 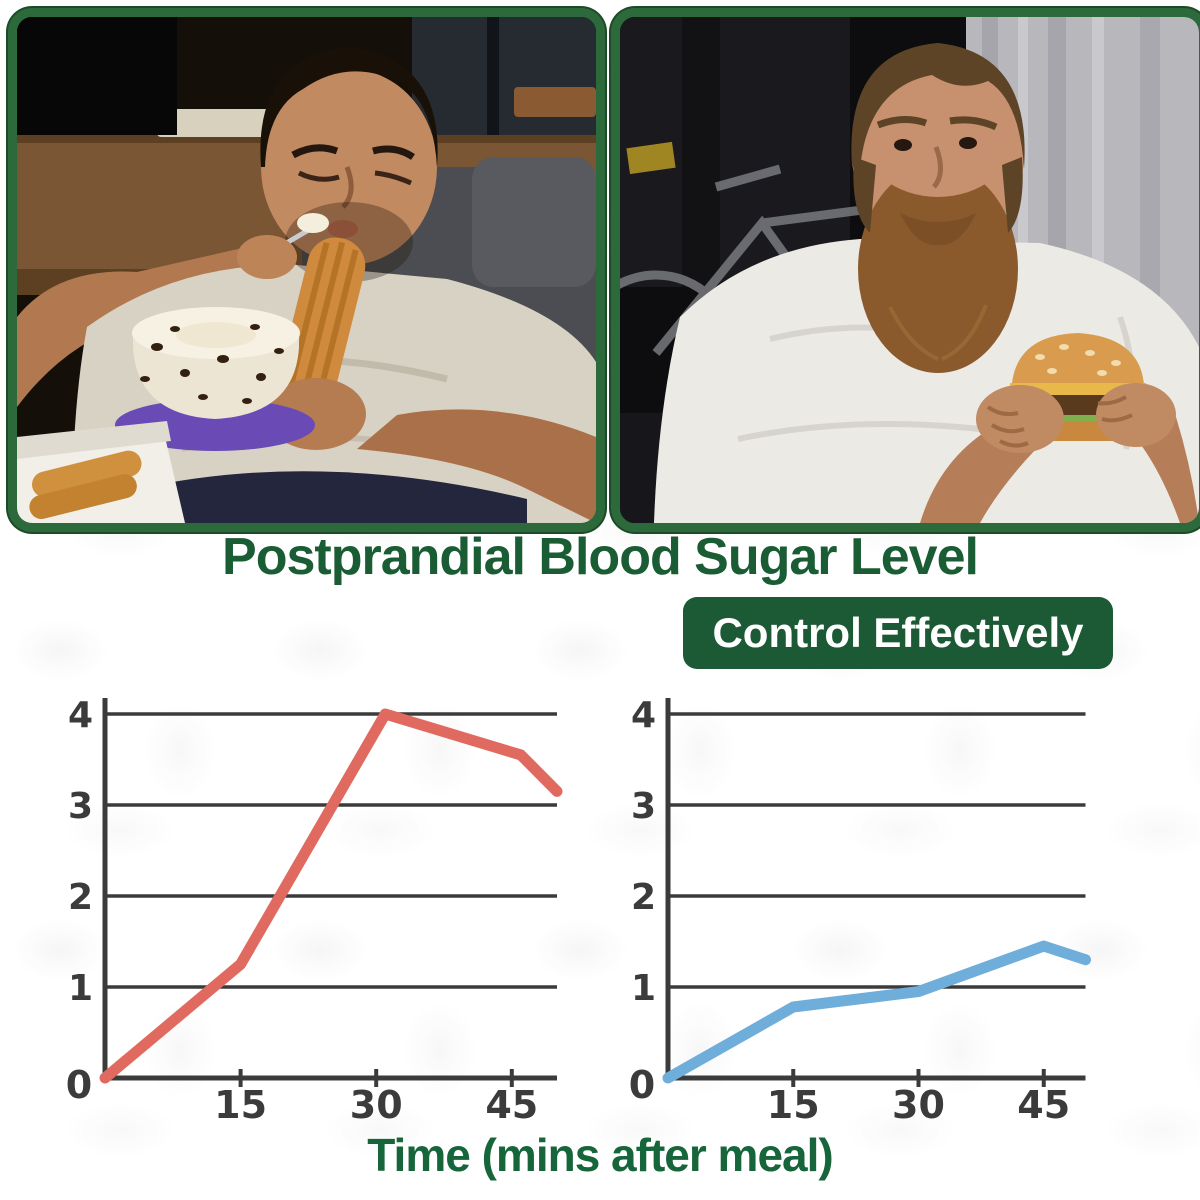 I want to click on cake, so click(x=215, y=379).